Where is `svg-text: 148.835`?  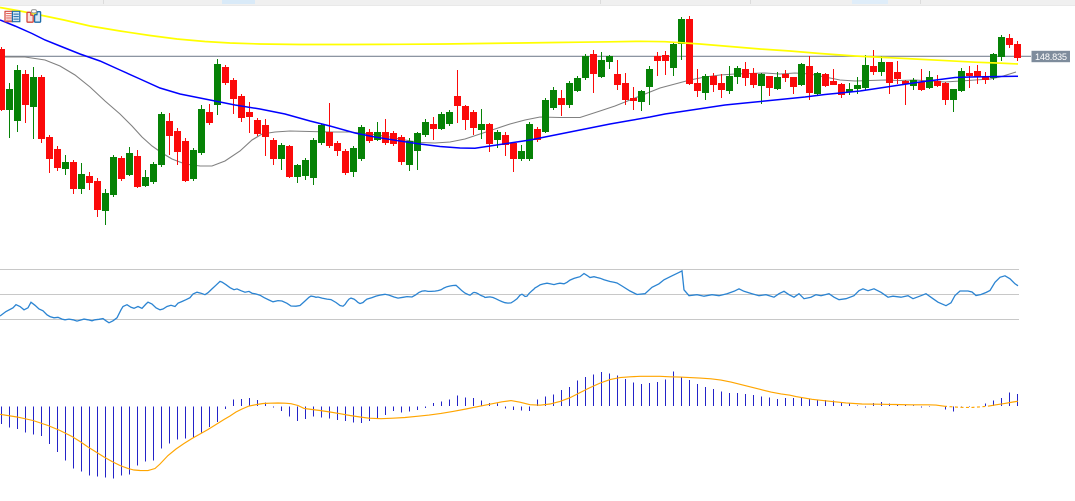 svg-text: 148.835 is located at coordinates (1051, 57).